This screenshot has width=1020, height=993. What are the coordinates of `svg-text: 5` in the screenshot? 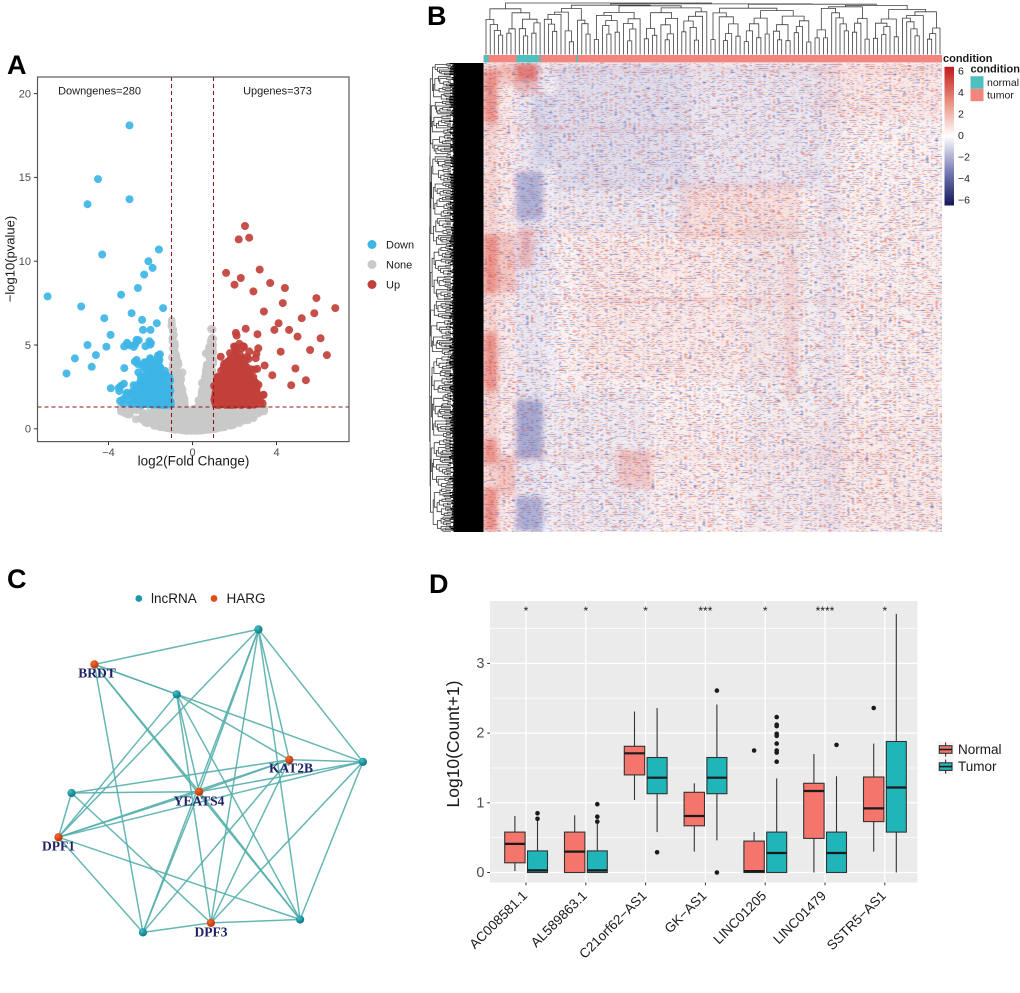 It's located at (28, 346).